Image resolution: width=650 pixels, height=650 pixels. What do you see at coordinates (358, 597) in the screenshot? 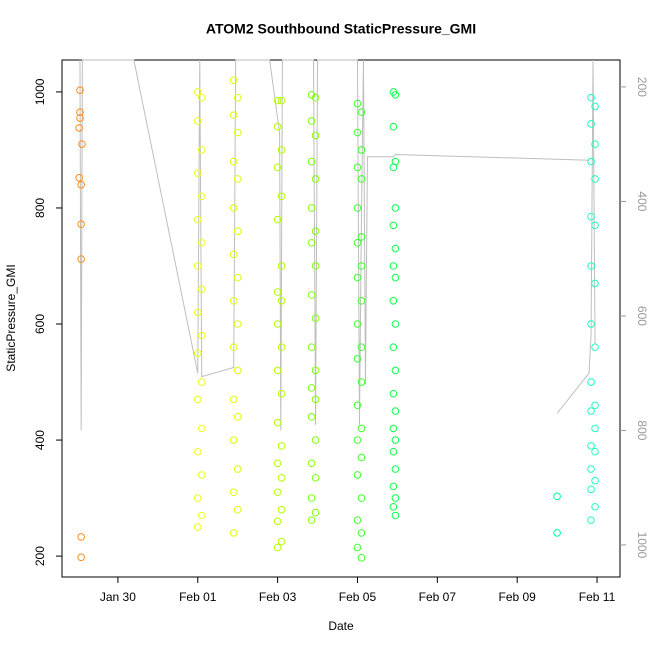
I see `x-tick-label: Feb 05` at bounding box center [358, 597].